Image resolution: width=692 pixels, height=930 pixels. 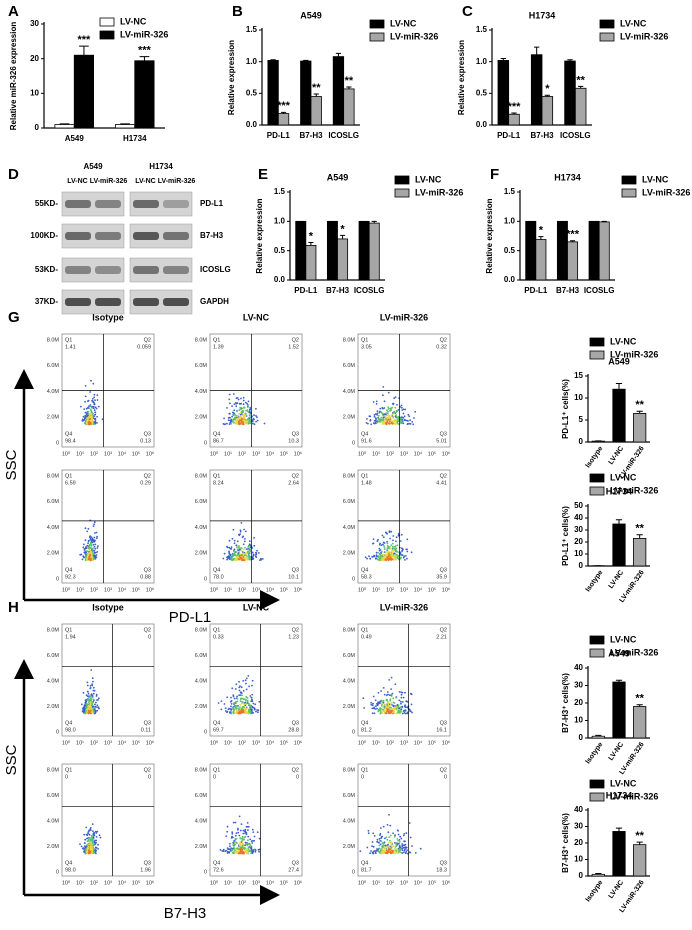 I want to click on marker-label: 55KD-, so click(x=46, y=203).